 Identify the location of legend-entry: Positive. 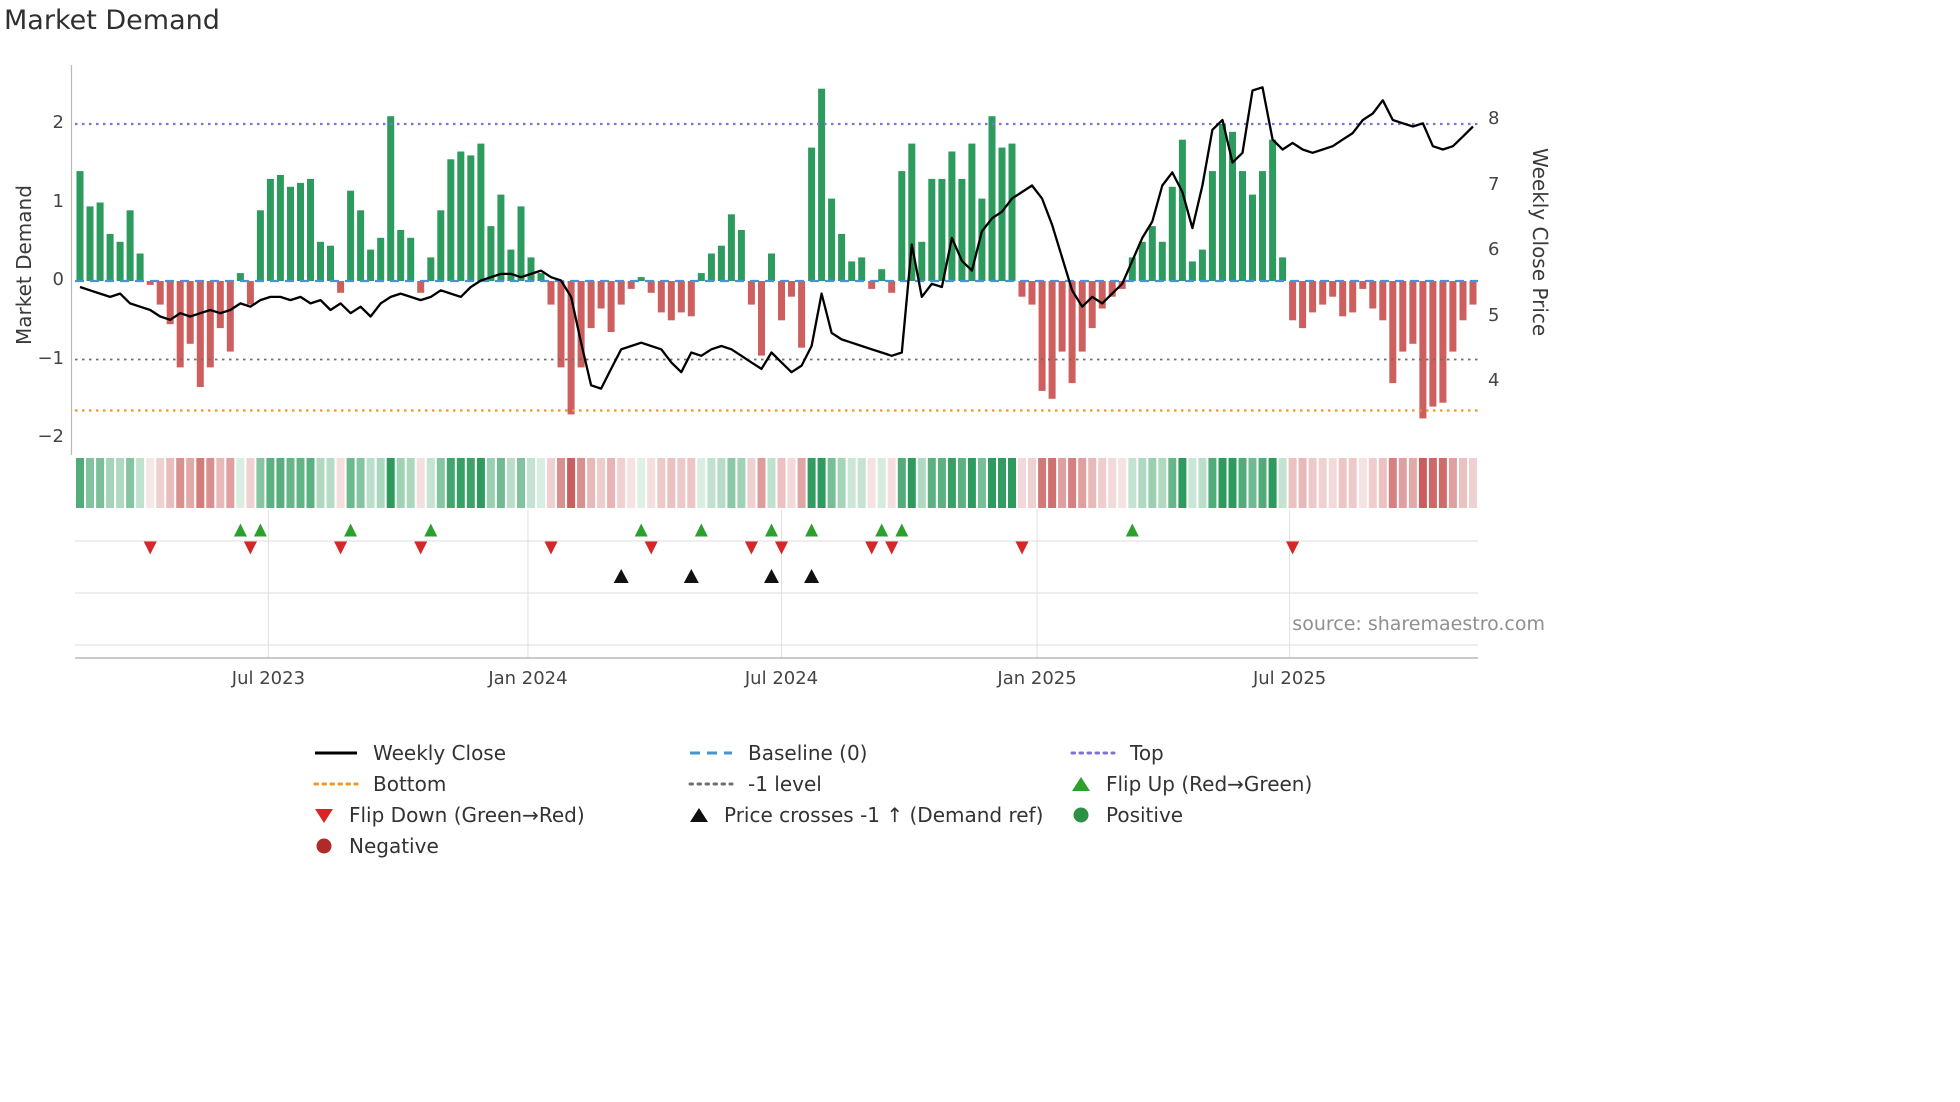
(1191, 814).